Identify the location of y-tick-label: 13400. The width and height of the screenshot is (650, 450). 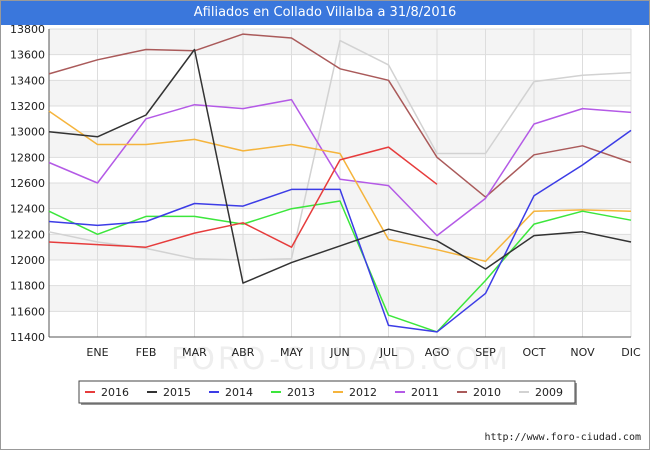
(27, 80).